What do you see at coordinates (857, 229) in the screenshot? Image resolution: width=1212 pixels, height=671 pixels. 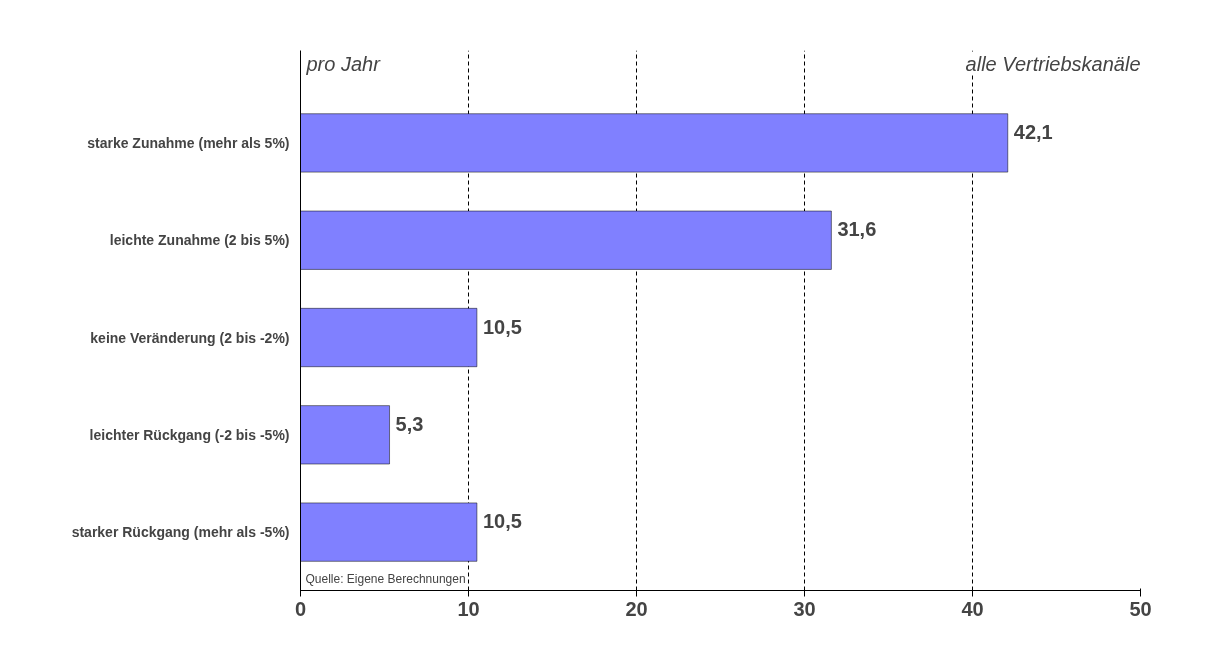 I see `data-label: 31,6` at bounding box center [857, 229].